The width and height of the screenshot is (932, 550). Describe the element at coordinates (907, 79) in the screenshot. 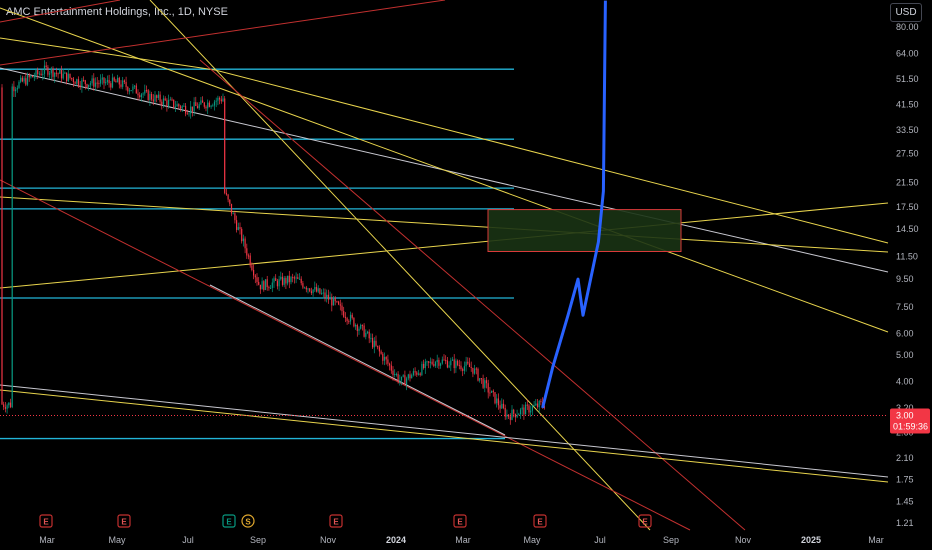

I see `y-tick-label: 51.50` at that location.